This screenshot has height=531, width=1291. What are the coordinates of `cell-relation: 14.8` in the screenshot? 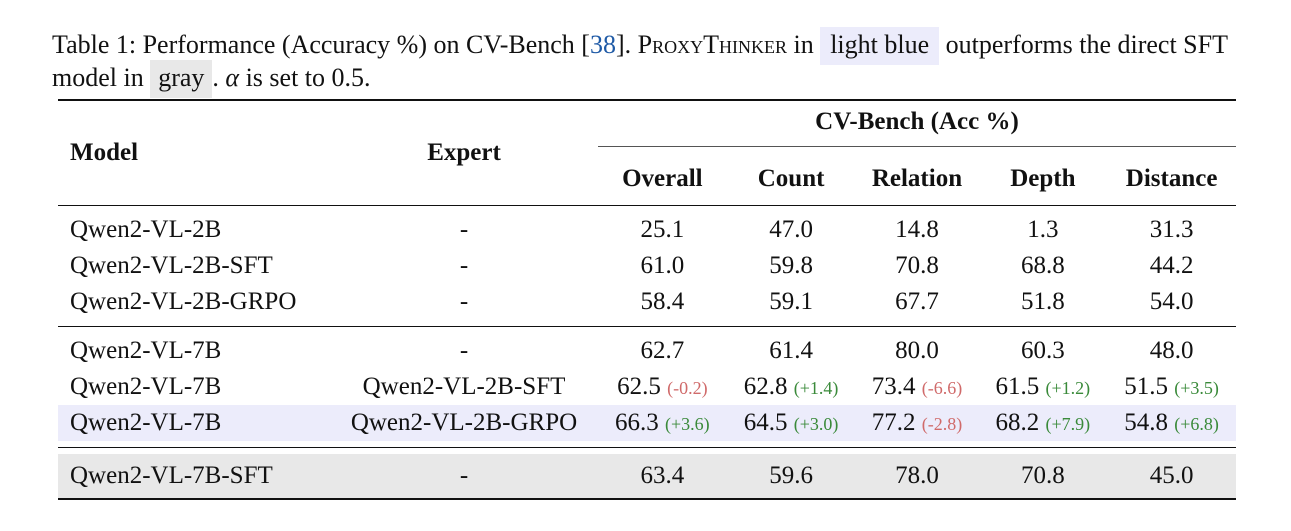 It's located at (917, 229).